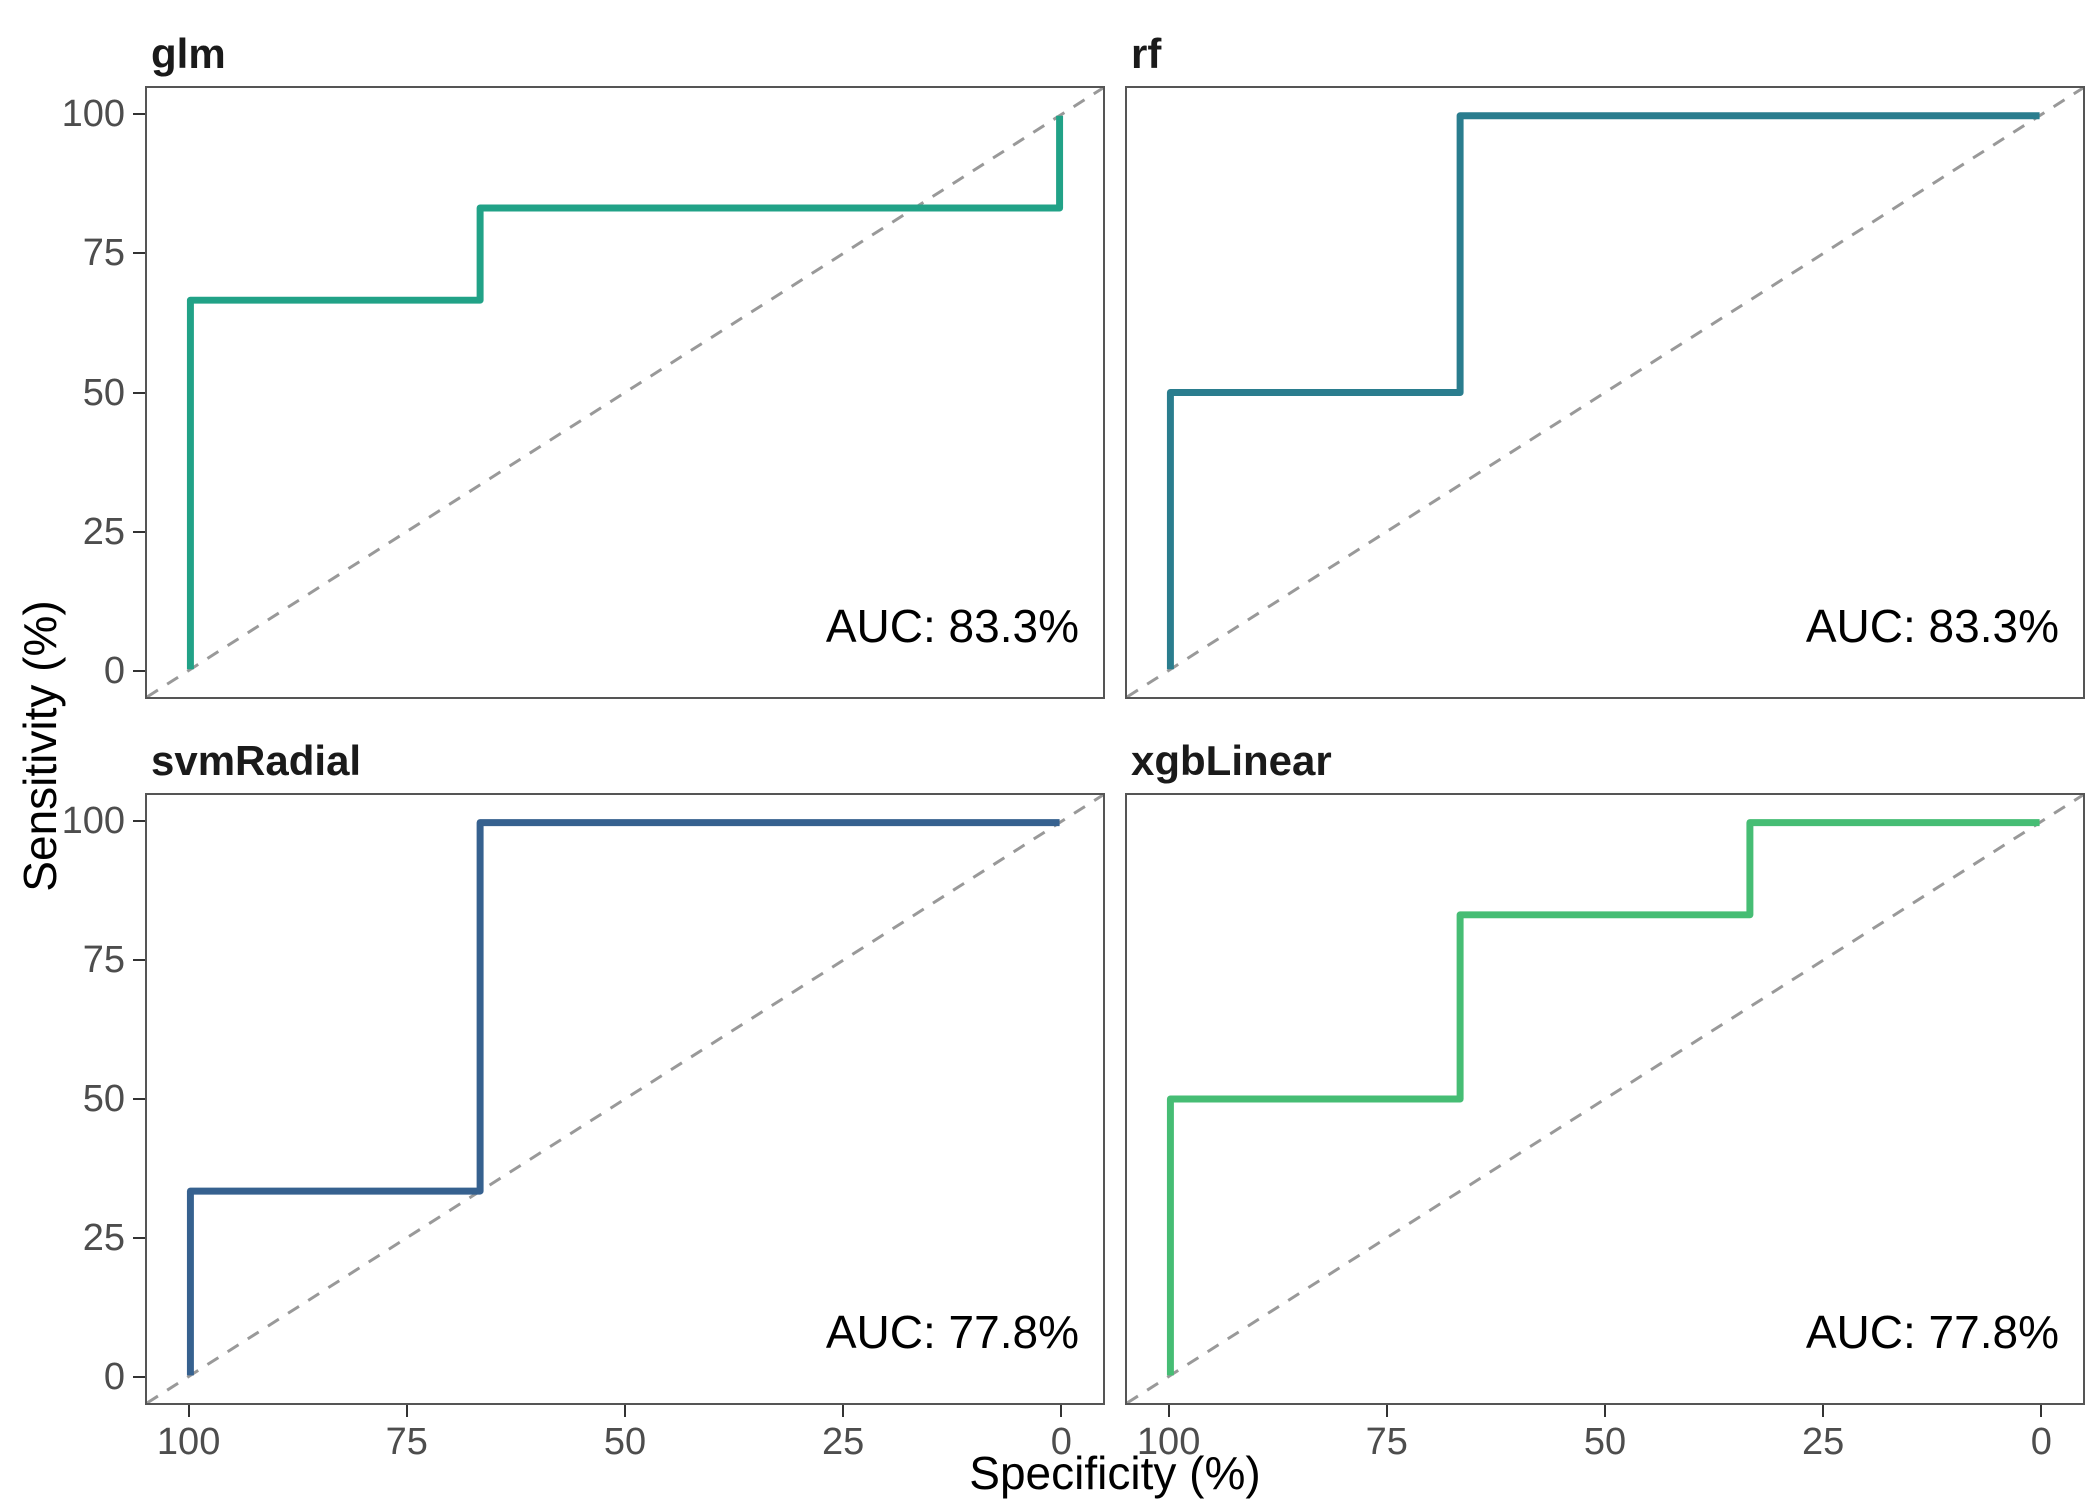 This screenshot has width=2100, height=1500. What do you see at coordinates (952, 1332) in the screenshot?
I see `auc-label-svmRadial: AUC: 77.8%` at bounding box center [952, 1332].